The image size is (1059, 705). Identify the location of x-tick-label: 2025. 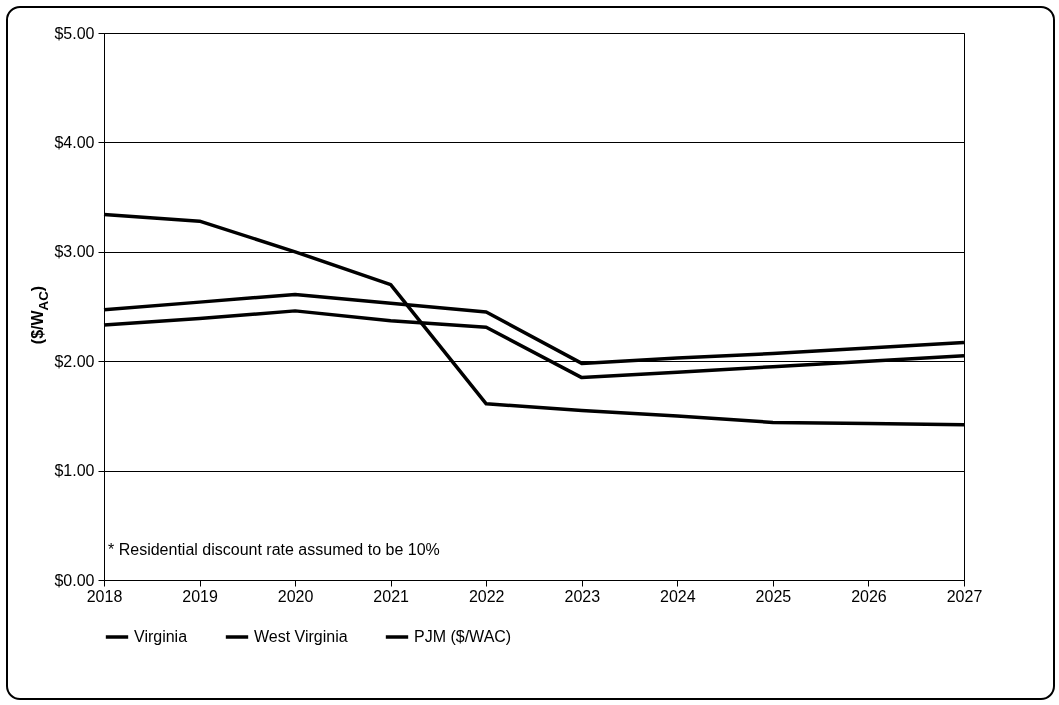
(773, 596).